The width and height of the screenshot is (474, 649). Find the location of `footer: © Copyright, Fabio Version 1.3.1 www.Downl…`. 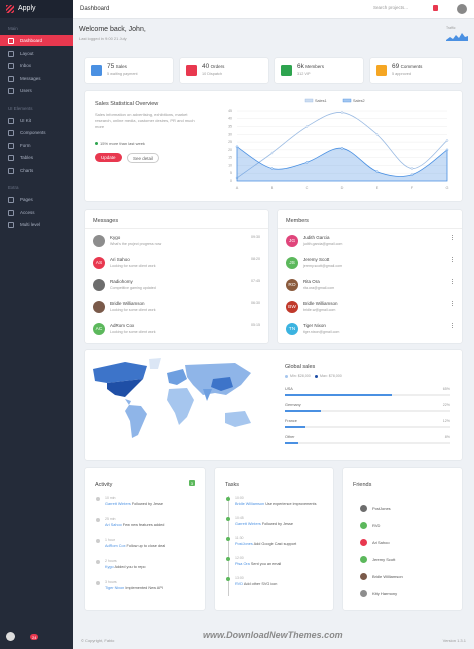

footer: © Copyright, Fabio Version 1.3.1 www.Downl… is located at coordinates (273, 639).